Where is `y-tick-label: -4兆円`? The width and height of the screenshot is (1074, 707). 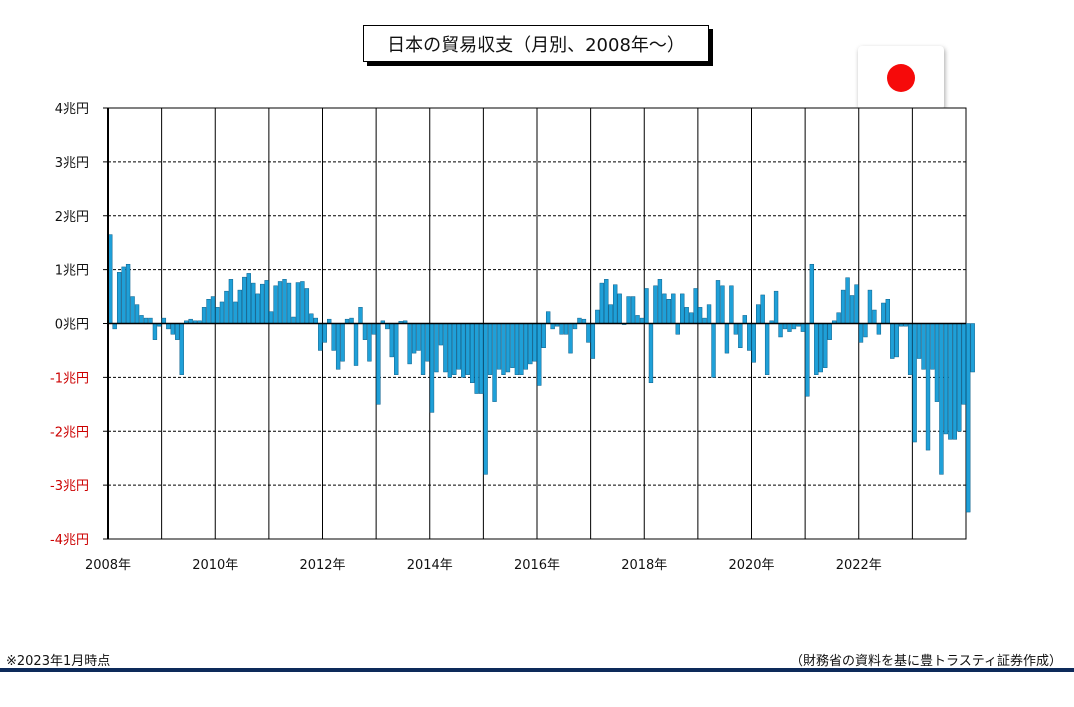 y-tick-label: -4兆円 is located at coordinates (69, 540).